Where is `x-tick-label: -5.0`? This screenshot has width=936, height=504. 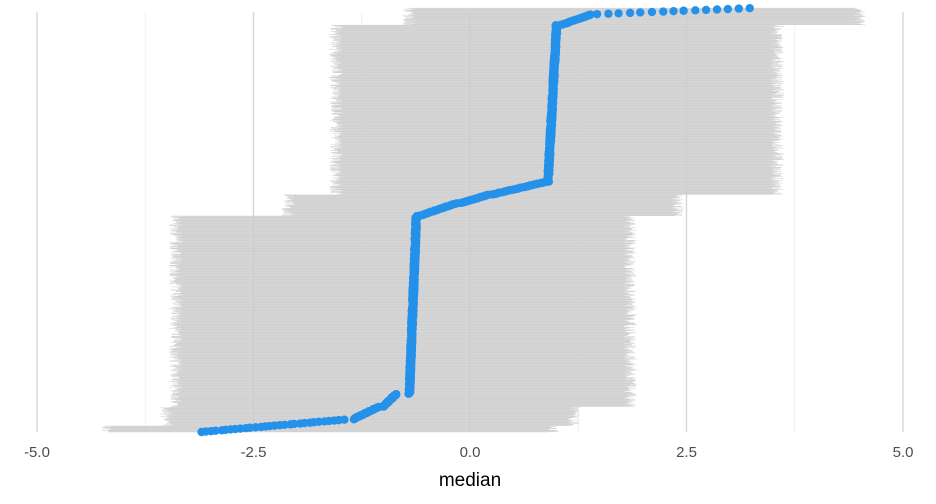
x-tick-label: -5.0 is located at coordinates (37, 452).